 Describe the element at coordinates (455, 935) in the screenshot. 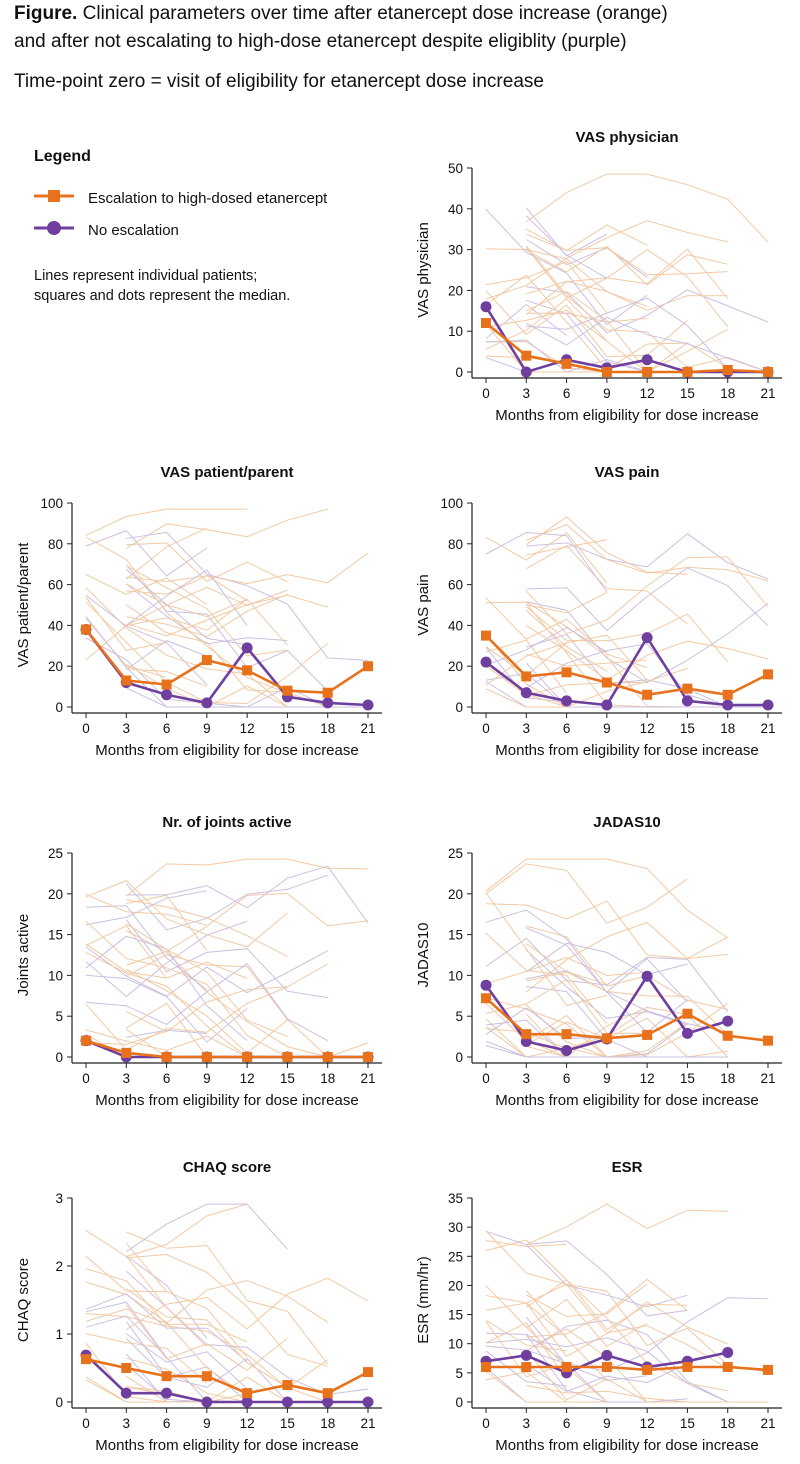

I see `y-tick-label: 15` at that location.